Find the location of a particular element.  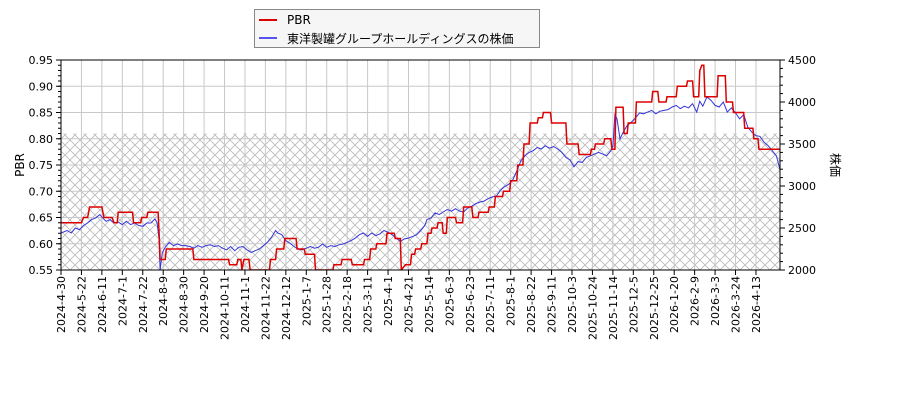

x-tick-label: 2024-7-1 is located at coordinates (122, 301).